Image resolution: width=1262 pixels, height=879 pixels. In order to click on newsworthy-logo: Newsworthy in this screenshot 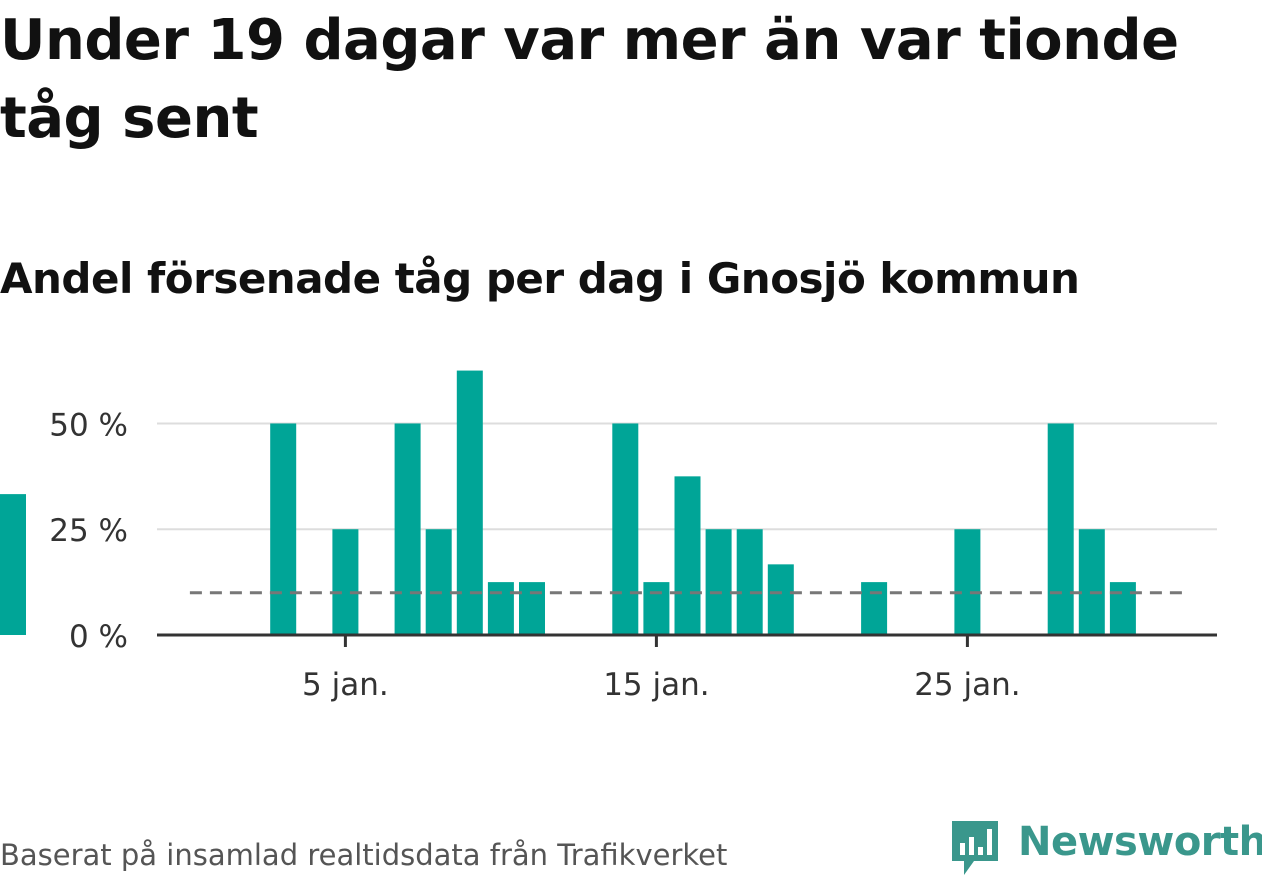, I will do `click(1106, 846)`.